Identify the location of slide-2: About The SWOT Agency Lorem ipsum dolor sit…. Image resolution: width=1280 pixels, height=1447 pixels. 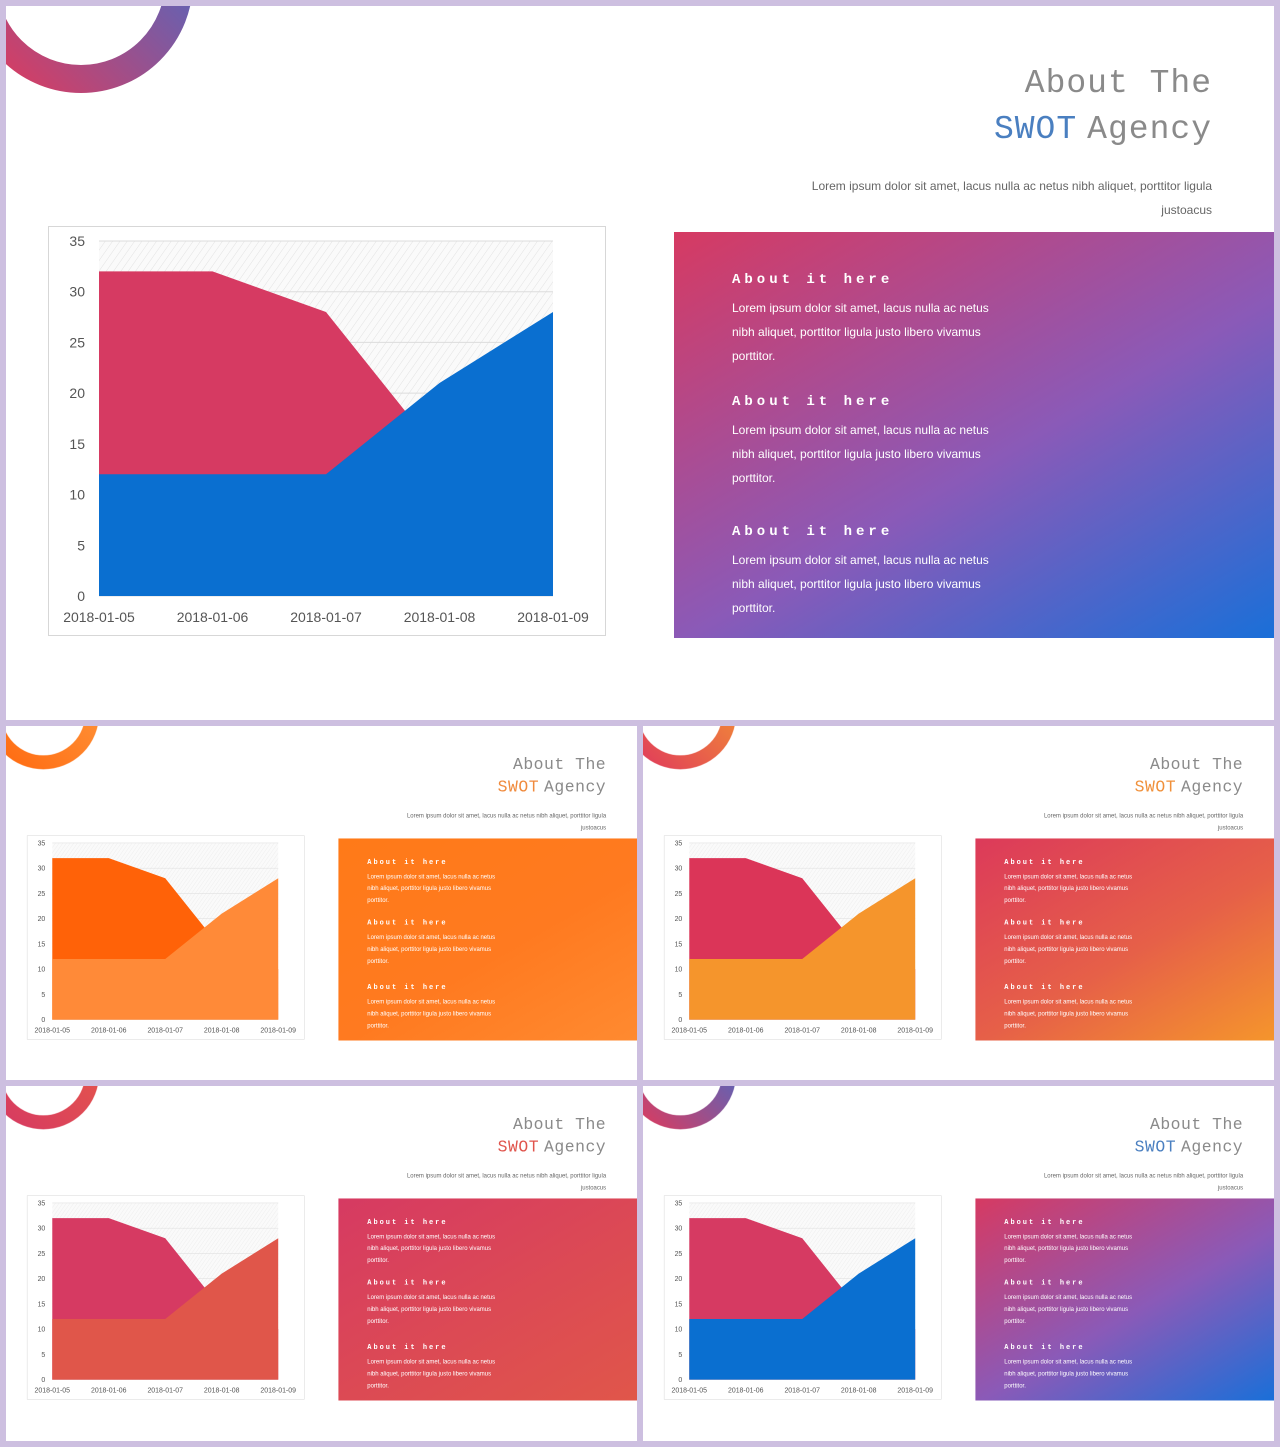
(321, 903).